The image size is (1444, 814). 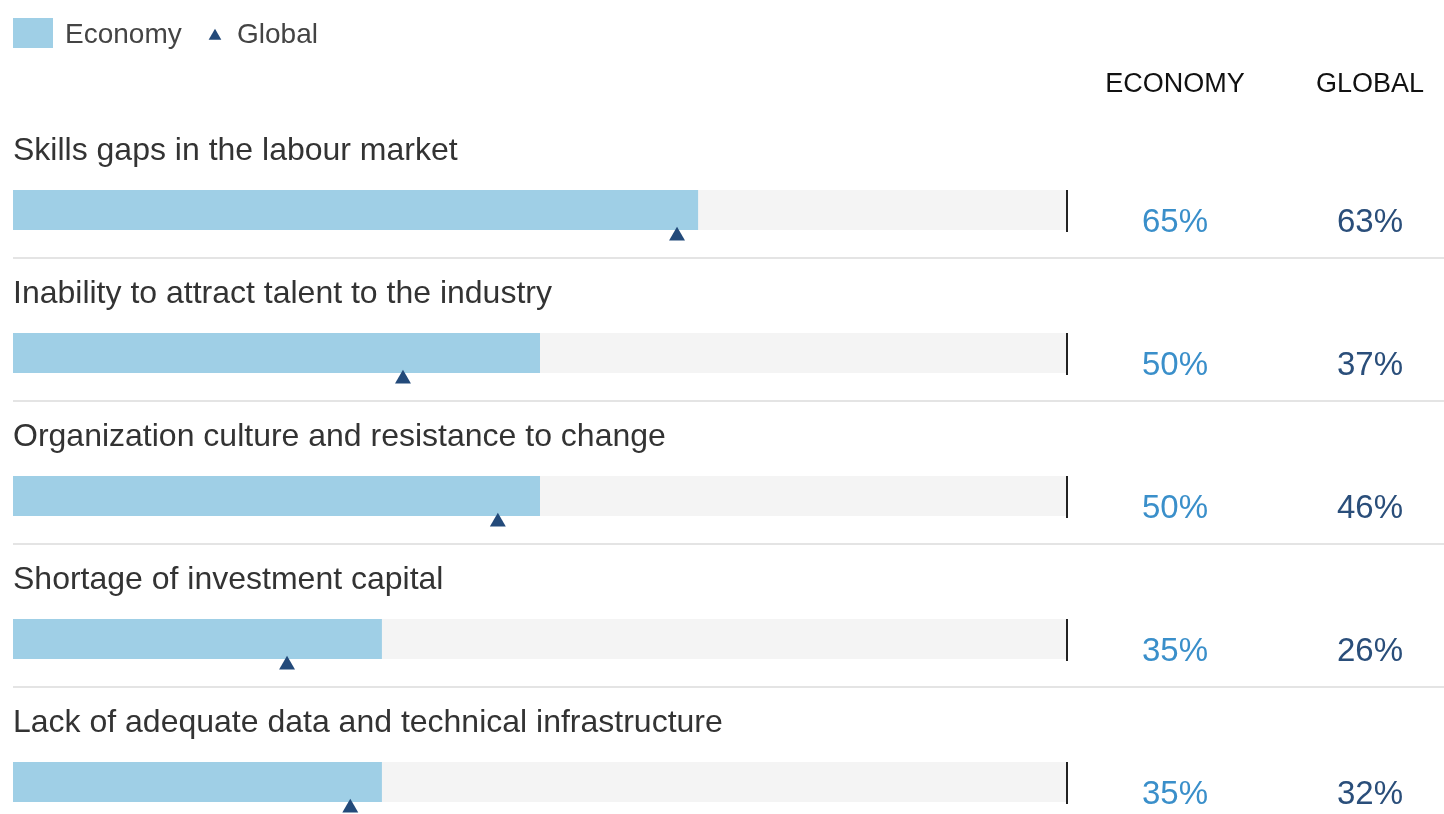 What do you see at coordinates (1175, 220) in the screenshot?
I see `data-label: 65%` at bounding box center [1175, 220].